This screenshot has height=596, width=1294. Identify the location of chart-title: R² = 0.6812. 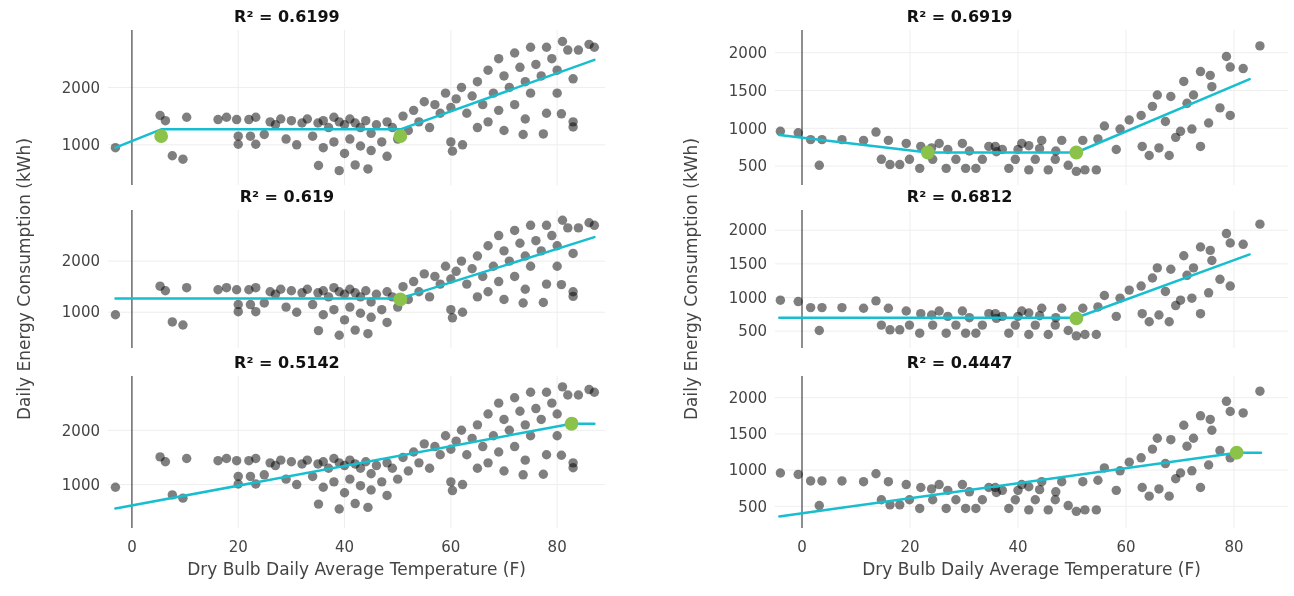
(959, 196).